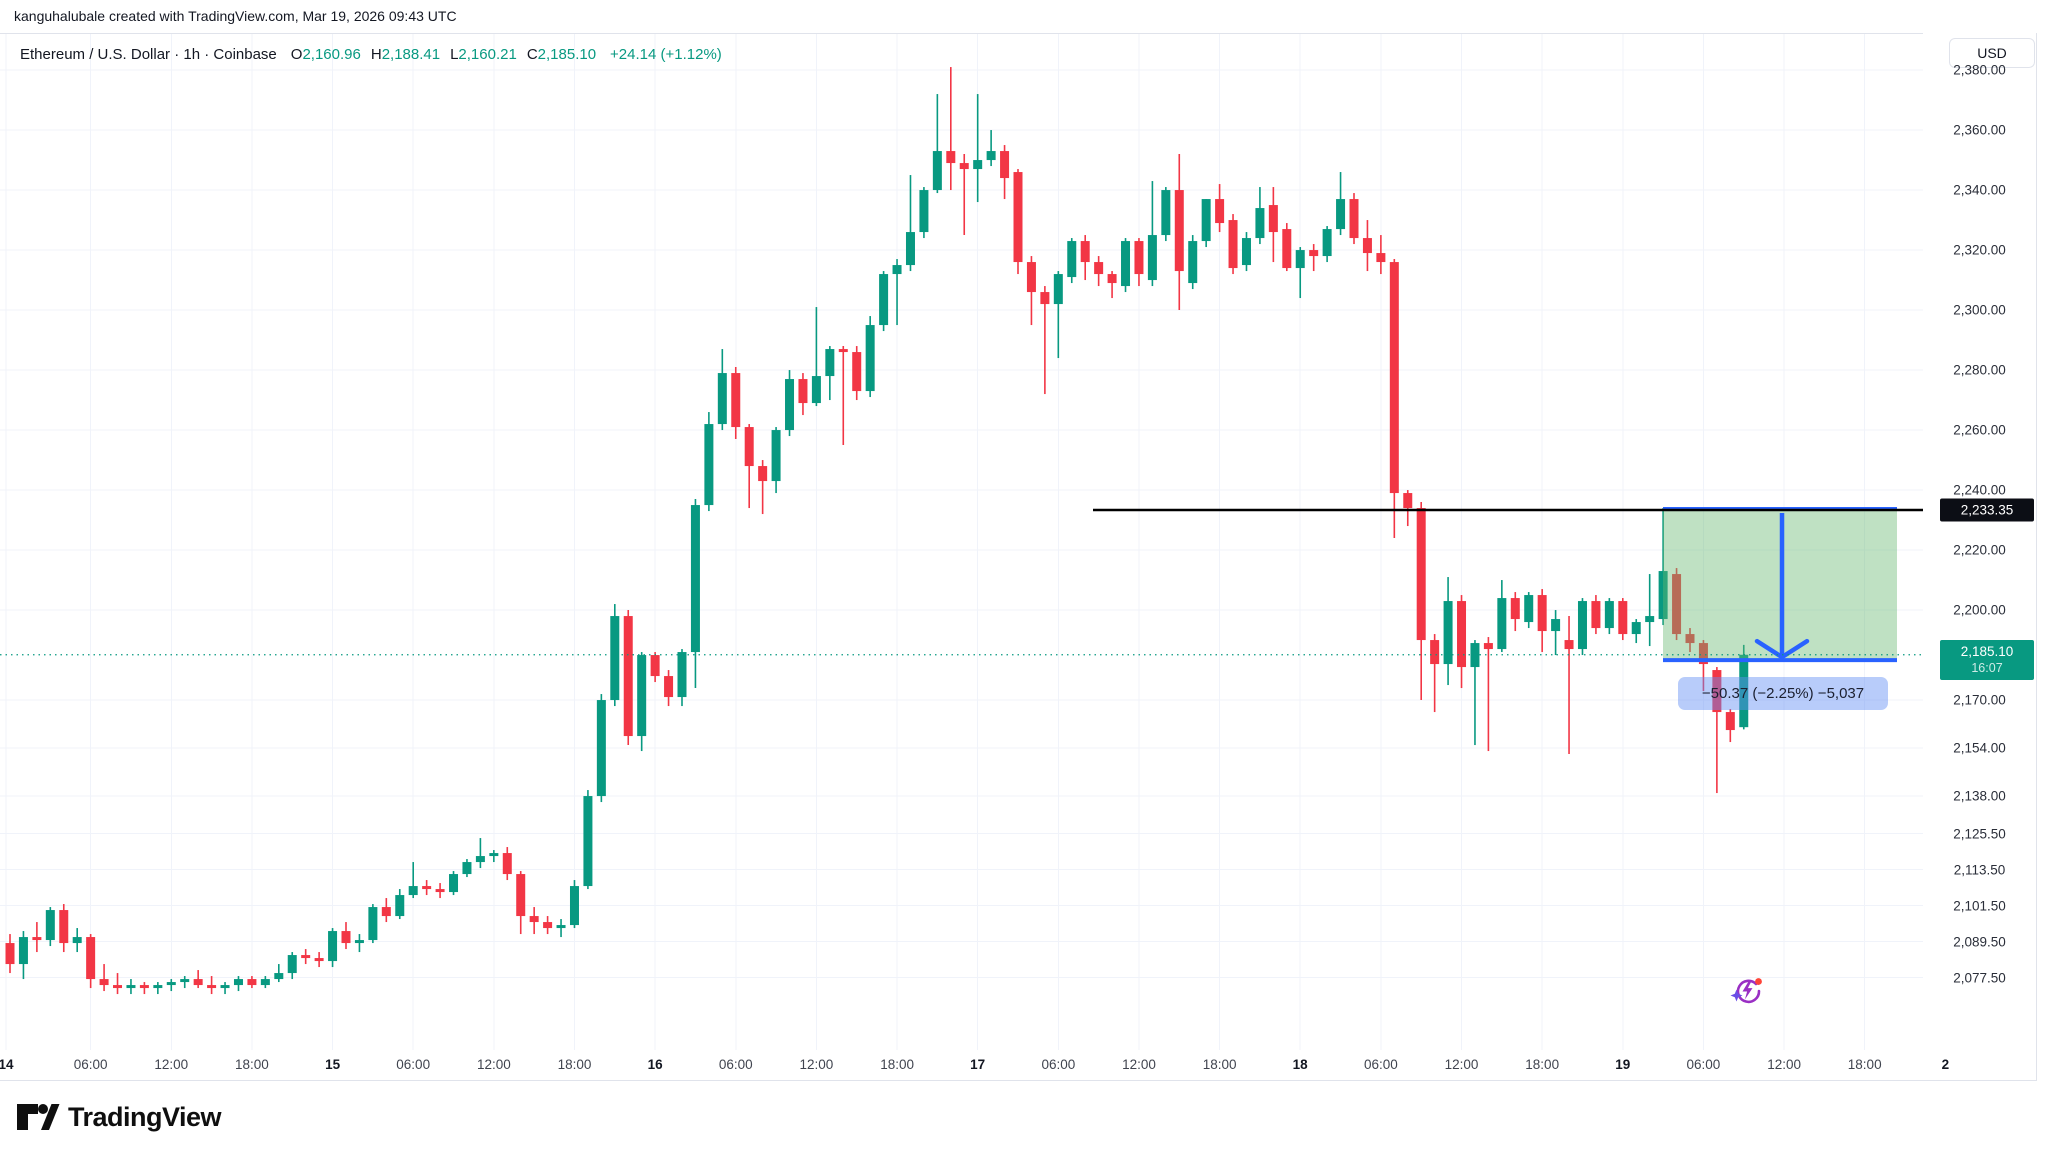  Describe the element at coordinates (1979, 550) in the screenshot. I see `price-axis-label: 2,220.00` at that location.